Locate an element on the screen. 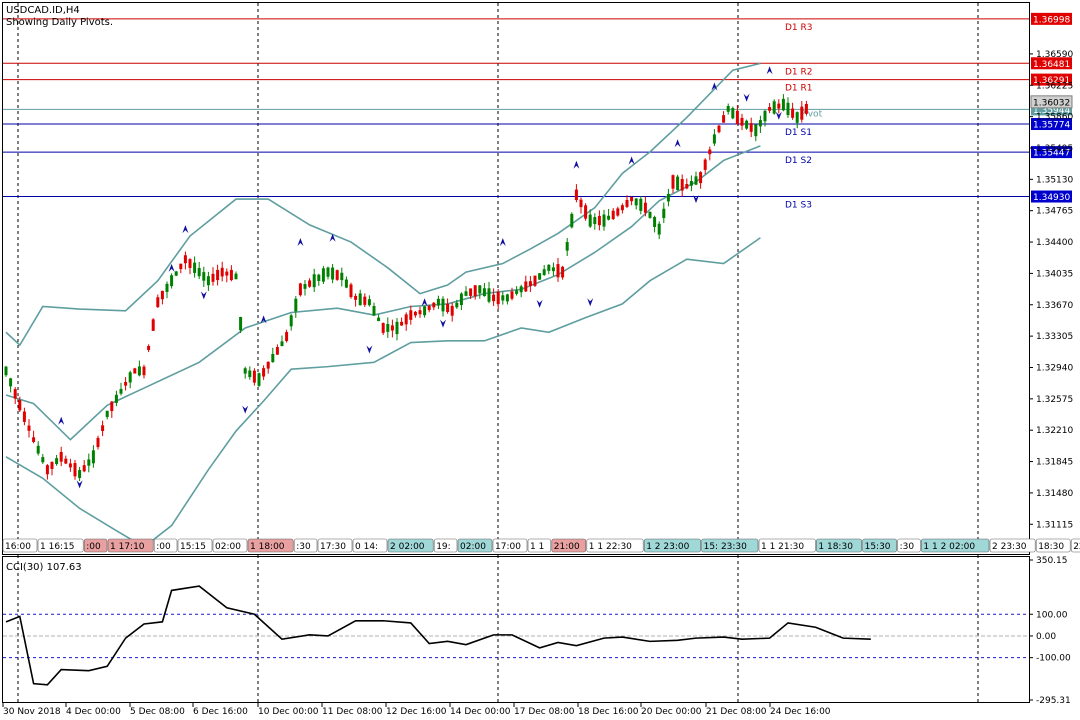  session-label-text: 21:00 is located at coordinates (567, 547).